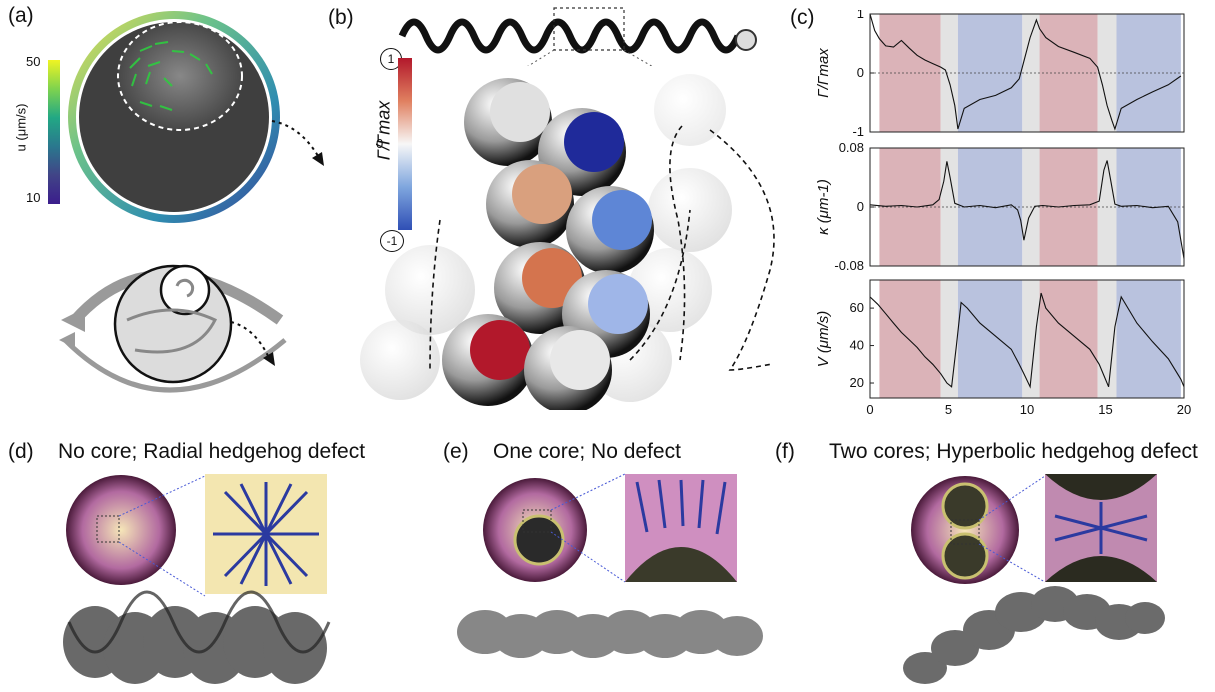 This screenshot has width=1215, height=692. Describe the element at coordinates (196, 117) in the screenshot. I see `droplet-flow-image` at that location.